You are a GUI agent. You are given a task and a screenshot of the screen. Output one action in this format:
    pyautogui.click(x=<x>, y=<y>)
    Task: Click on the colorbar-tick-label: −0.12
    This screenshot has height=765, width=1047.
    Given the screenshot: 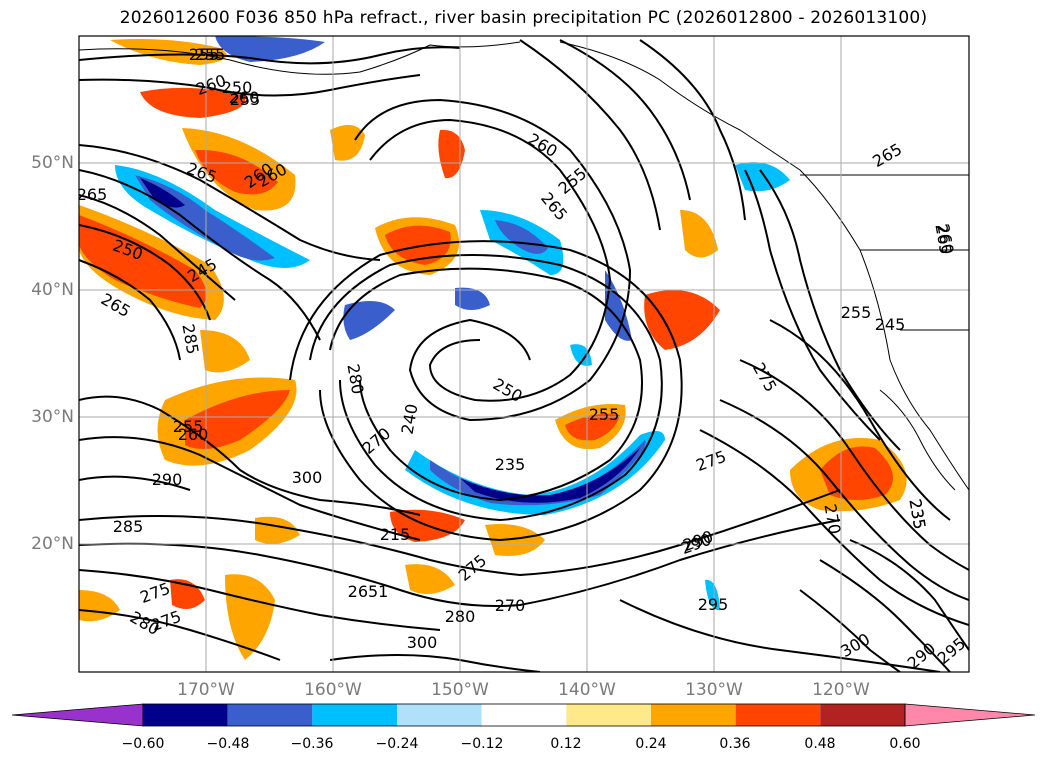 What is the action you would take?
    pyautogui.click(x=482, y=744)
    